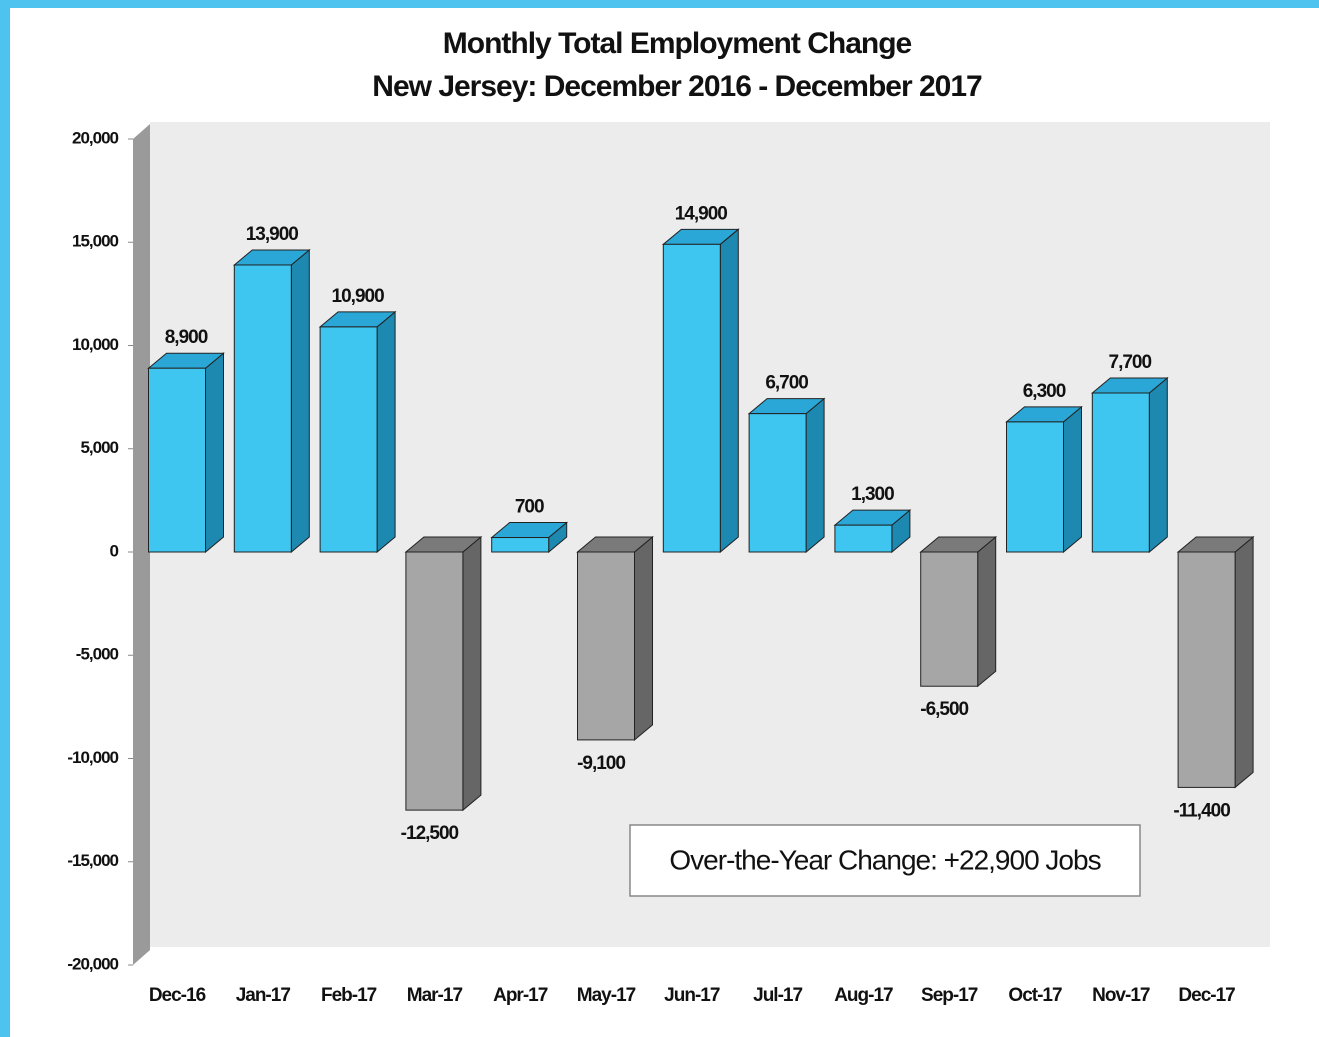 This screenshot has width=1319, height=1037. I want to click on x-tick-label: Jul-17, so click(777, 995).